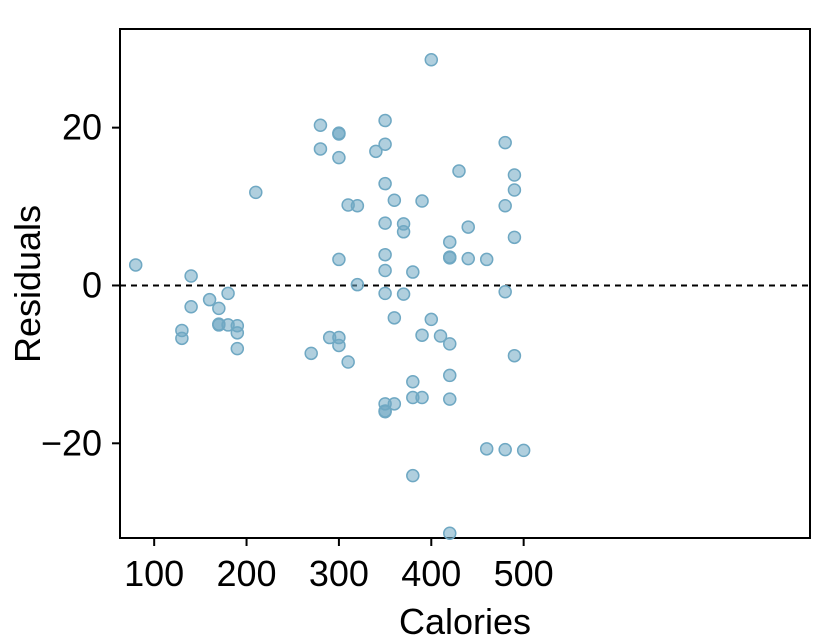 Image resolution: width=825 pixels, height=644 pixels. What do you see at coordinates (71, 442) in the screenshot?
I see `y-tick-label: −20` at bounding box center [71, 442].